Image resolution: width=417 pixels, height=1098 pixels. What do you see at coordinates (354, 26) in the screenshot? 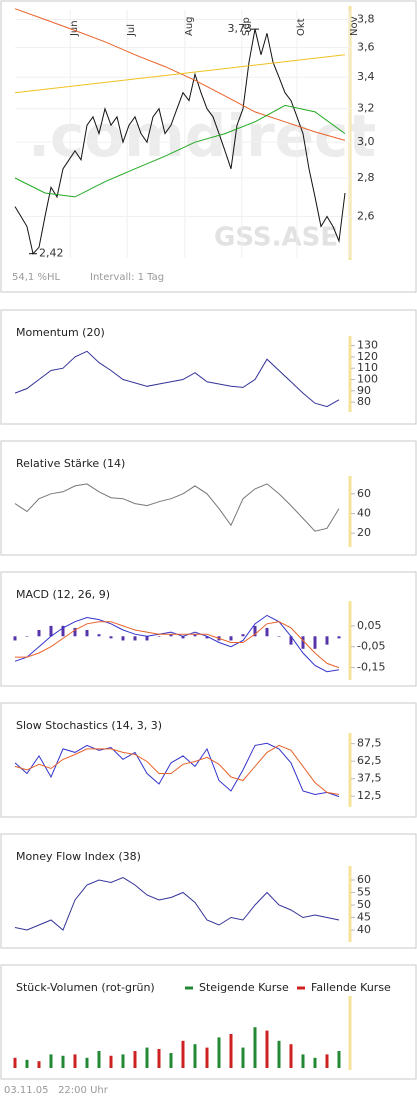
I see `x-tick-label: Nov` at bounding box center [354, 26].